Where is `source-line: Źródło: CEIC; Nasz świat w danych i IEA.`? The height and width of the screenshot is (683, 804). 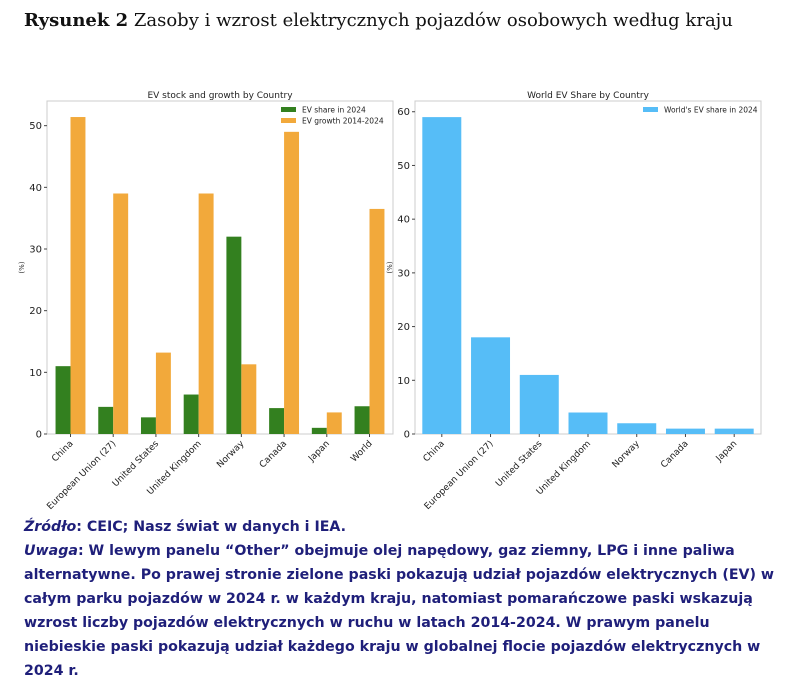 source-line: Źródło: CEIC; Nasz świat w danych i IEA. is located at coordinates (404, 527).